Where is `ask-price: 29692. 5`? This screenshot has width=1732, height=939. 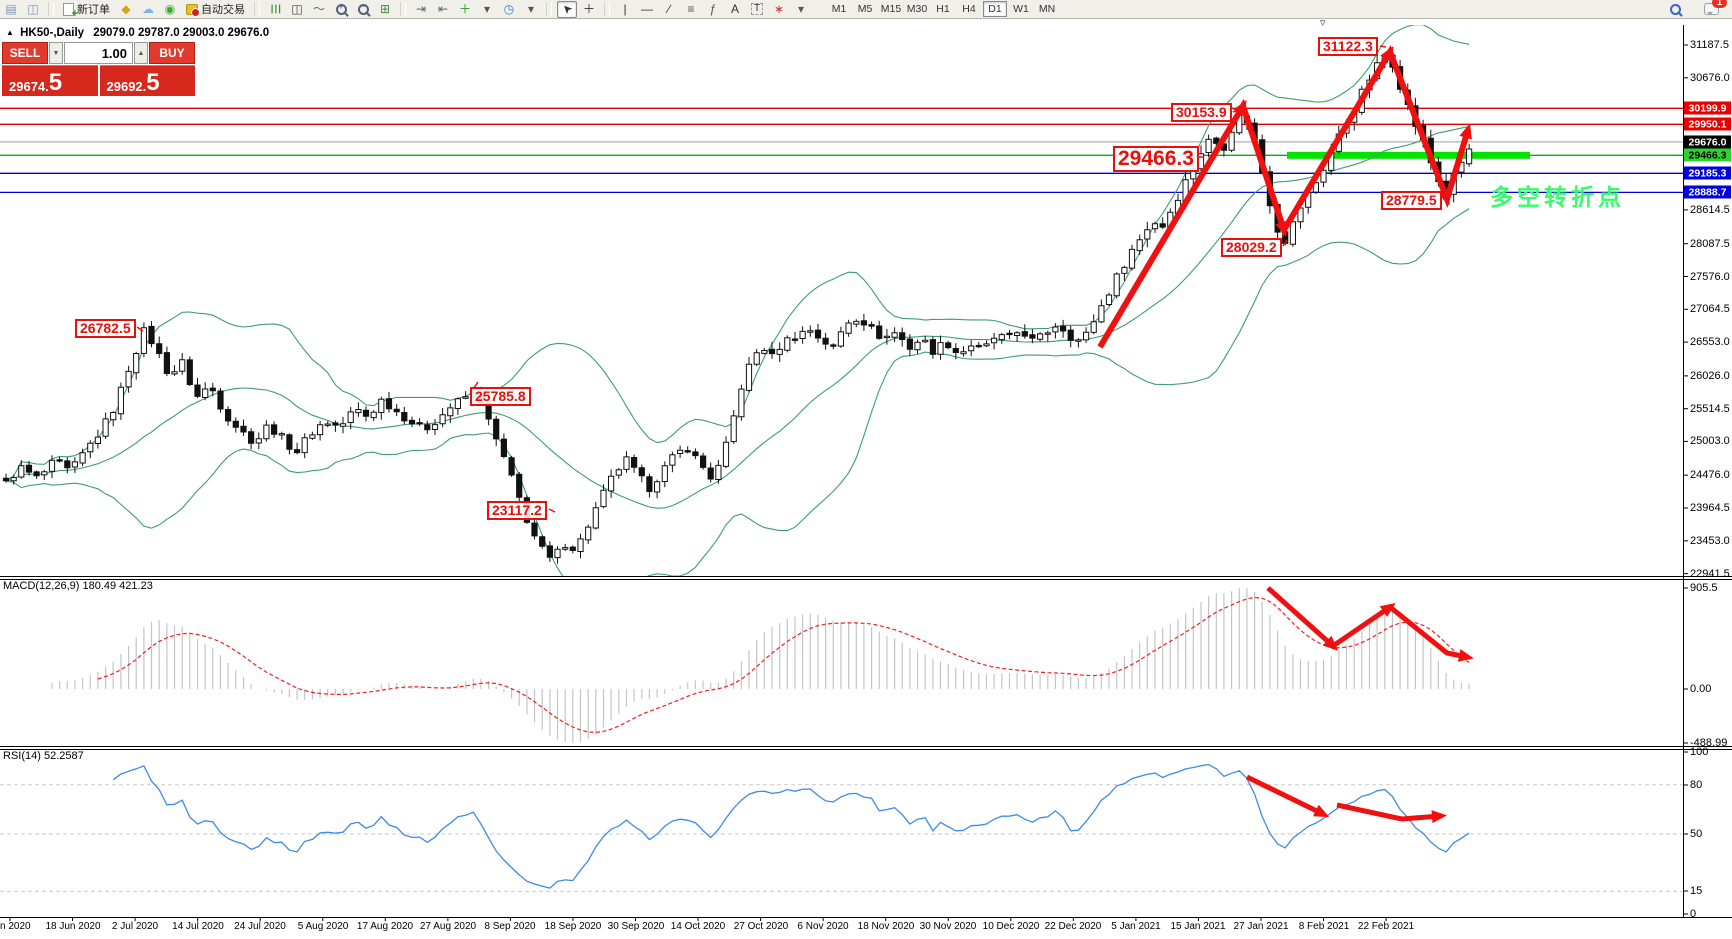 ask-price: 29692. 5 is located at coordinates (147, 80).